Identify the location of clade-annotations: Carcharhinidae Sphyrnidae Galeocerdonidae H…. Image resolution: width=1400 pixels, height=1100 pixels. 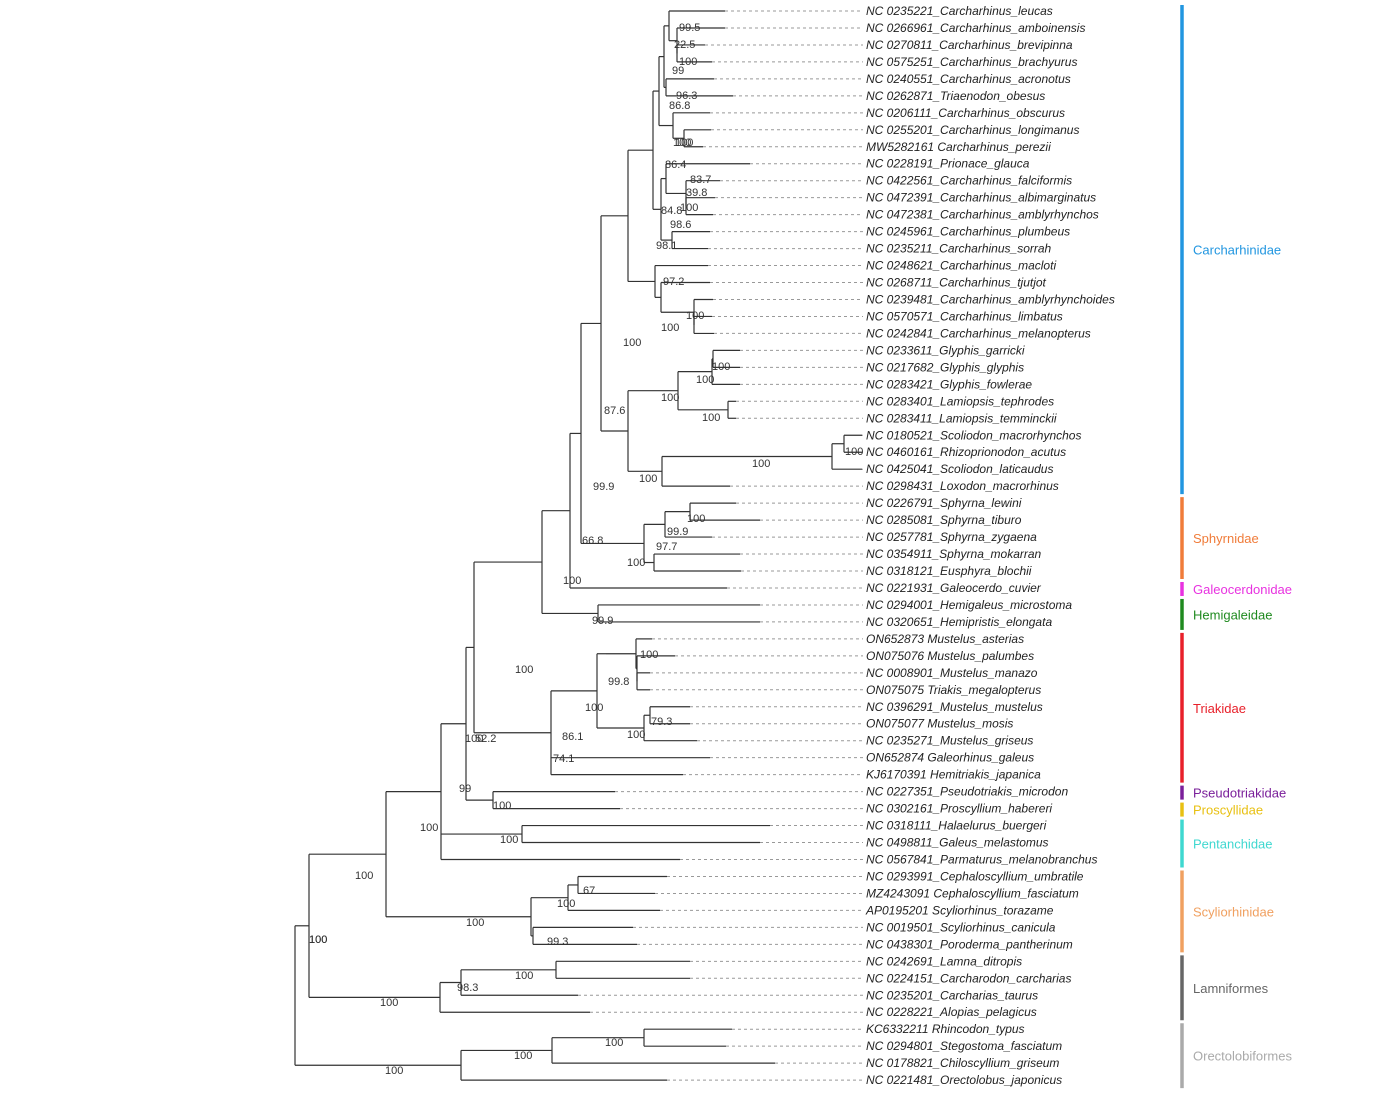
(1236, 547).